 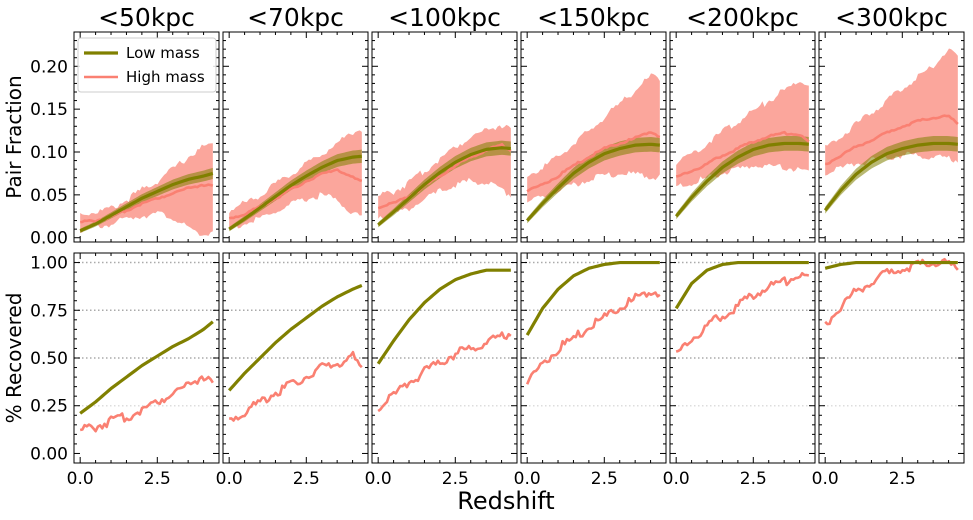 What do you see at coordinates (891, 17) in the screenshot?
I see `panel-title: <300kpc` at bounding box center [891, 17].